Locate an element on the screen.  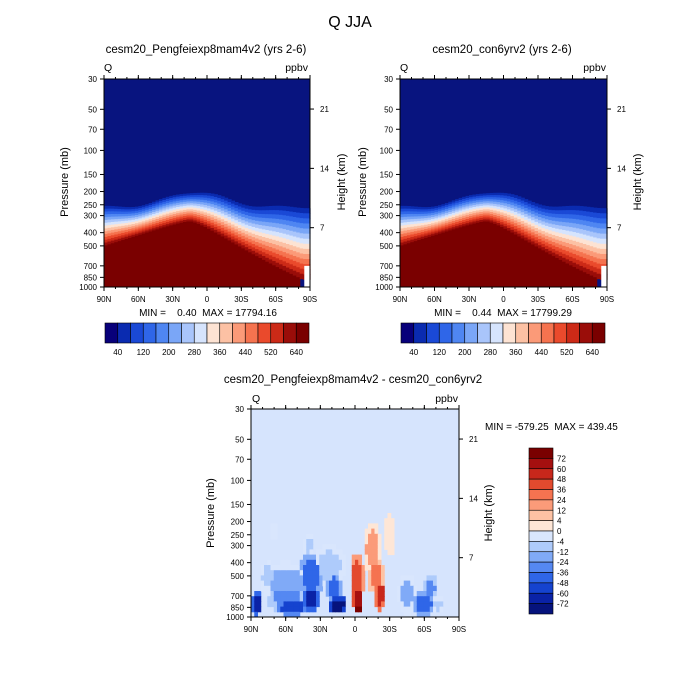
colorbar-label: -60 is located at coordinates (563, 593).